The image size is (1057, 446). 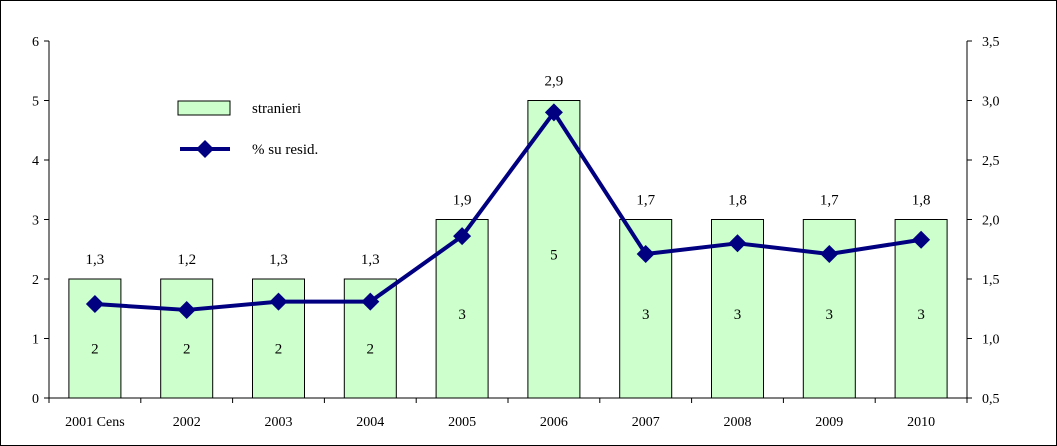 I want to click on x-tick-label: 2002, so click(x=187, y=422).